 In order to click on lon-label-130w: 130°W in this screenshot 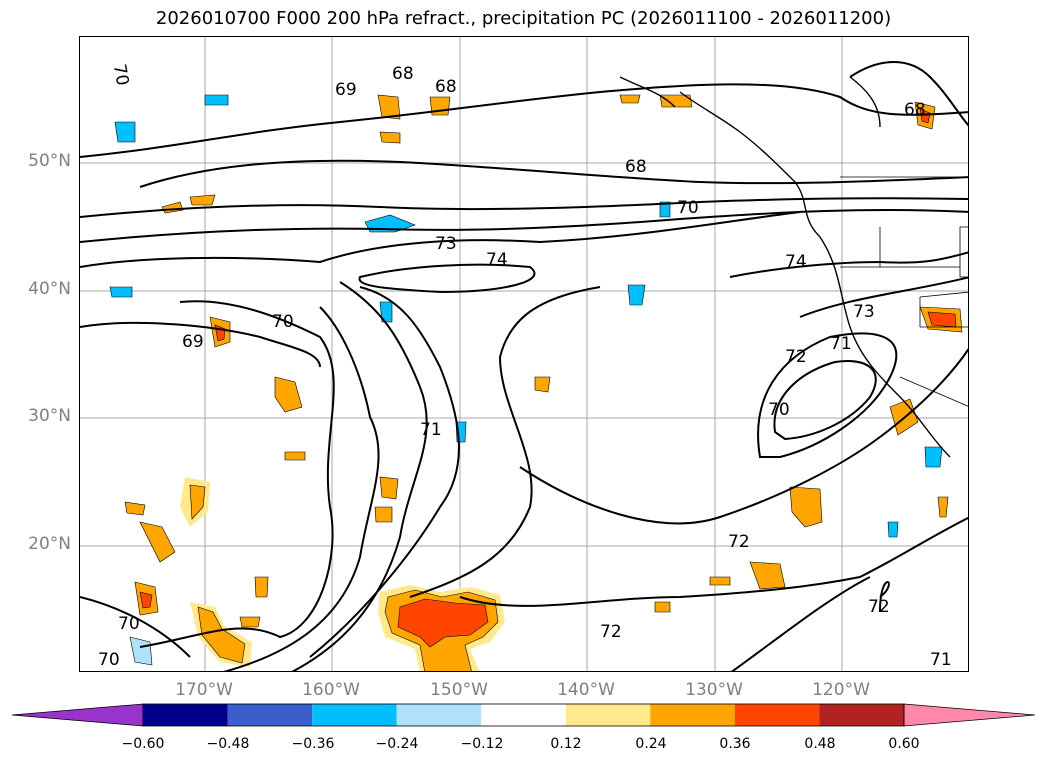, I will do `click(714, 690)`.